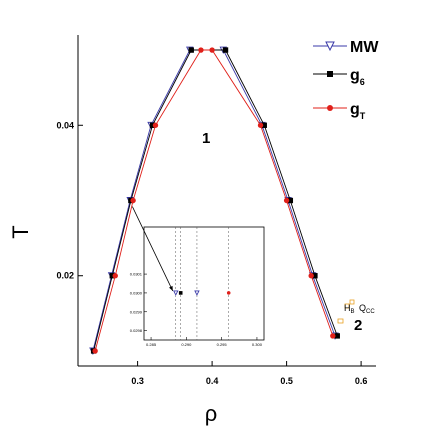  Describe the element at coordinates (212, 381) in the screenshot. I see `x-tick-label: 0.4` at that location.